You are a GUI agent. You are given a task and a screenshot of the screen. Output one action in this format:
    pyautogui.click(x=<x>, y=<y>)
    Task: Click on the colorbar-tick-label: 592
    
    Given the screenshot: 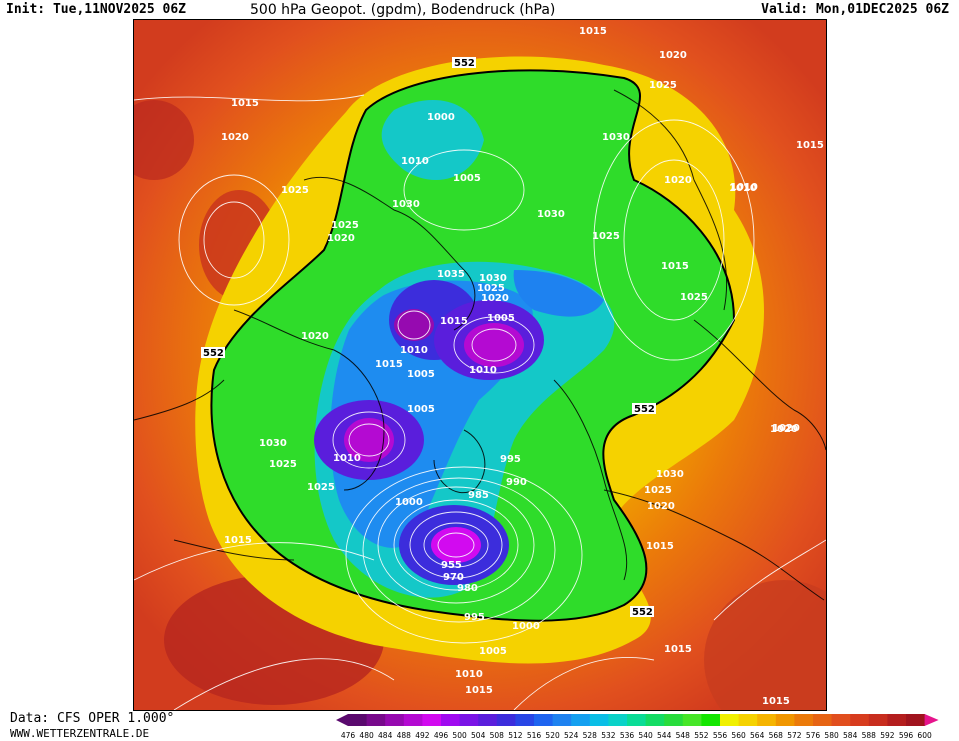 What is the action you would take?
    pyautogui.click(x=887, y=735)
    